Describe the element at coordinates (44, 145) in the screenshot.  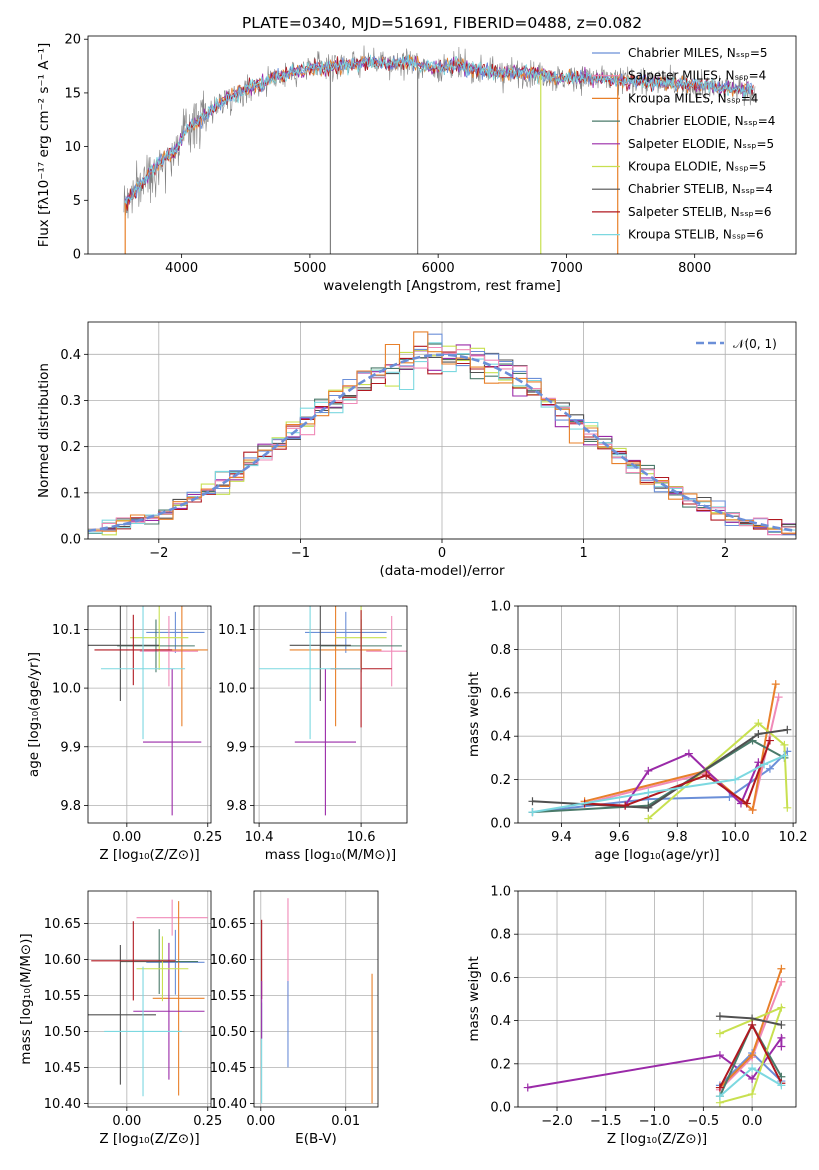
I see `y-axis-label: Flux [fλ10⁻¹⁷ erg cm⁻² s⁻¹ A⁻¹]` at that location.